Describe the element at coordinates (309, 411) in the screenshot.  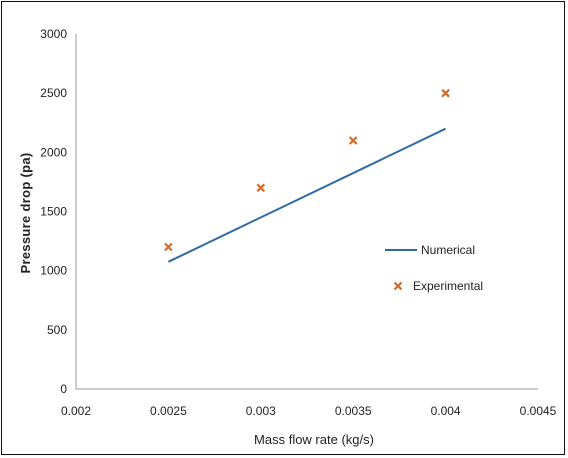
I see `x-tick-labels: 0.002 0.0025 0.003 0.0035 0.004 0.0045` at that location.